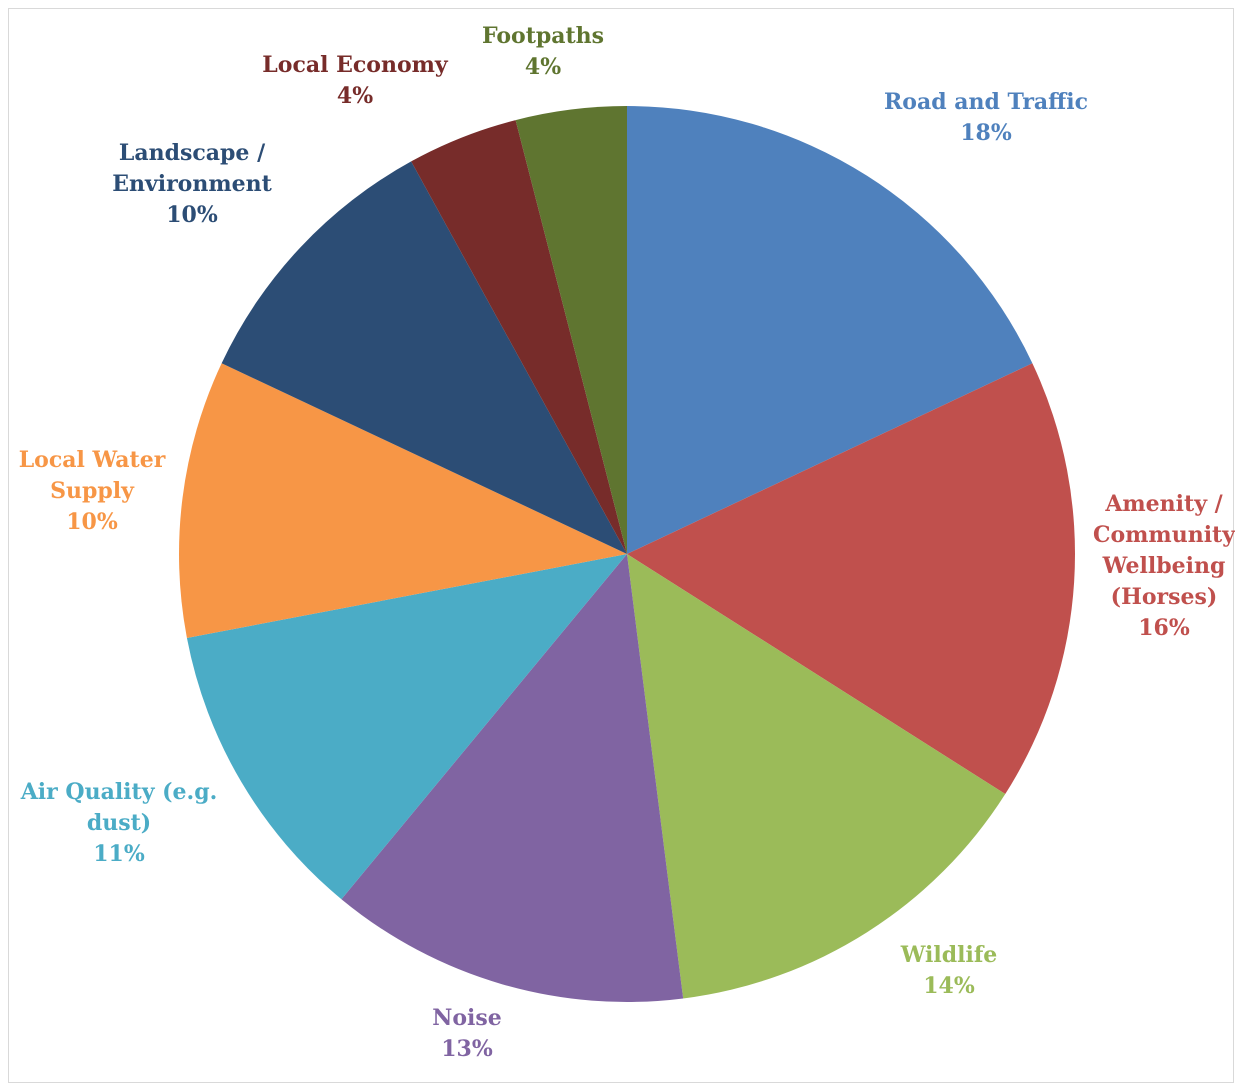 Image resolution: width=1242 pixels, height=1091 pixels. What do you see at coordinates (192, 153) in the screenshot?
I see `slice-label-line: Landscape /` at bounding box center [192, 153].